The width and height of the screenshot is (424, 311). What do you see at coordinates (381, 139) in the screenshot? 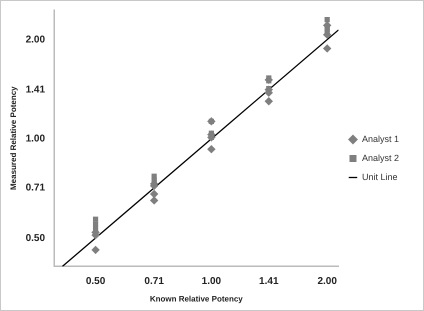
I see `legend-label: Analyst 1` at bounding box center [381, 139].